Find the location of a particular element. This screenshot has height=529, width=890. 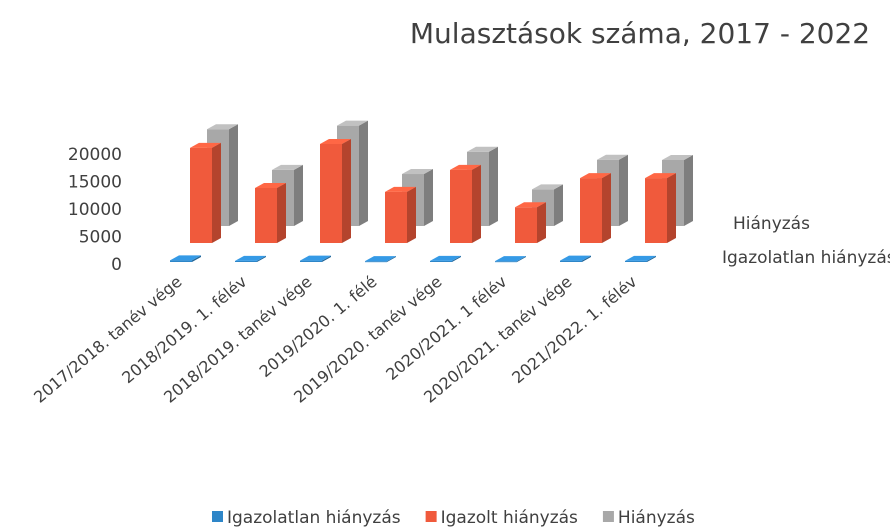

x-tick-label: 2021/2022. 1. félév is located at coordinates (574, 329).